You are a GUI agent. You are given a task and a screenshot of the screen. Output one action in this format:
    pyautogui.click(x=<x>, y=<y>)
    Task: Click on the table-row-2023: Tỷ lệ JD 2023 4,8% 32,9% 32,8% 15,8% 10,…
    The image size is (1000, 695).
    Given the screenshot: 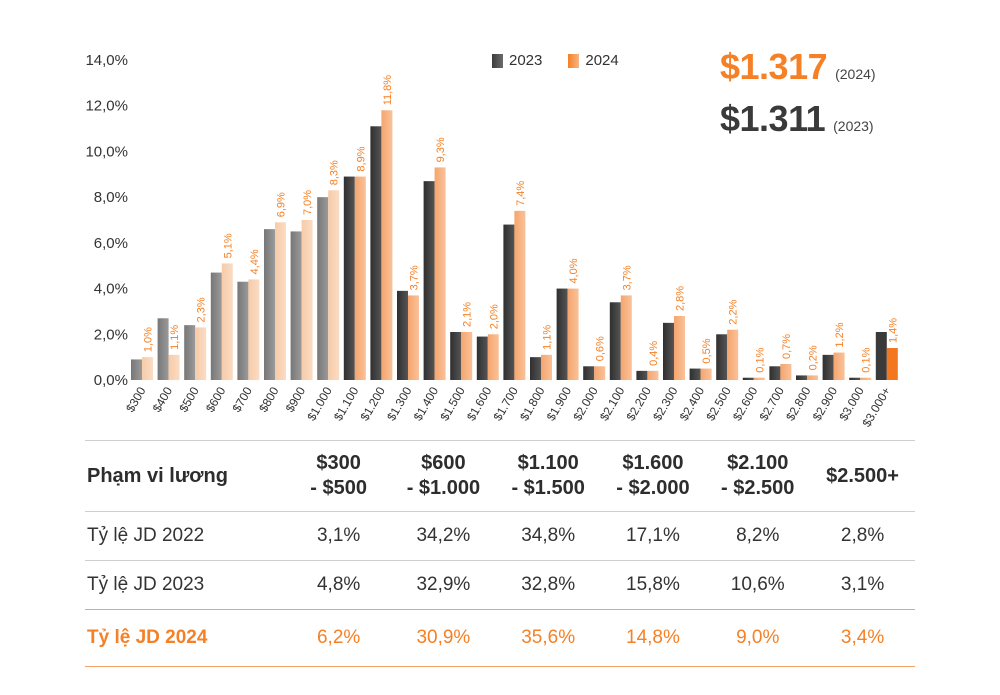 What is the action you would take?
    pyautogui.click(x=500, y=585)
    